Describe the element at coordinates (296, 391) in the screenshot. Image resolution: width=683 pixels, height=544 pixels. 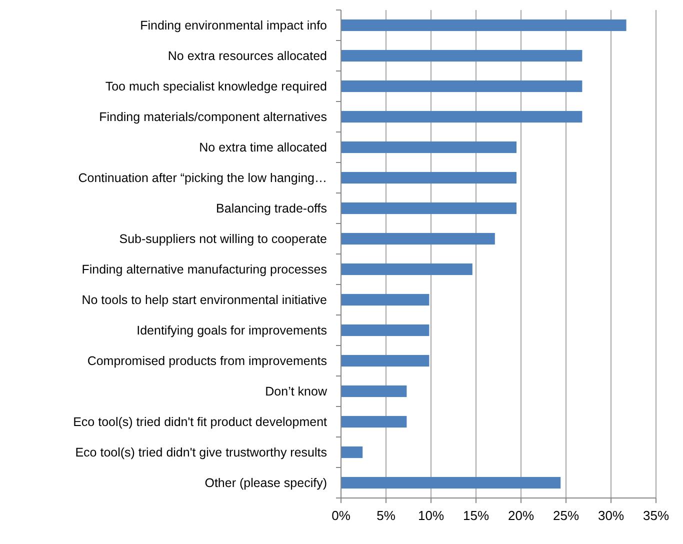
I see `y-tick-label: Don’t know` at that location.